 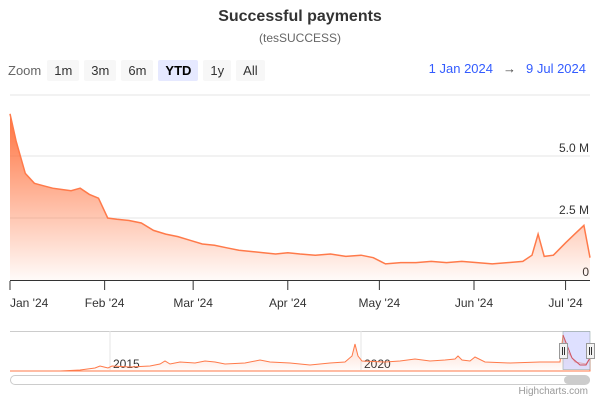 I want to click on range-selector: Zoom 1m 3m 6m YTD 1y All, so click(x=139, y=70).